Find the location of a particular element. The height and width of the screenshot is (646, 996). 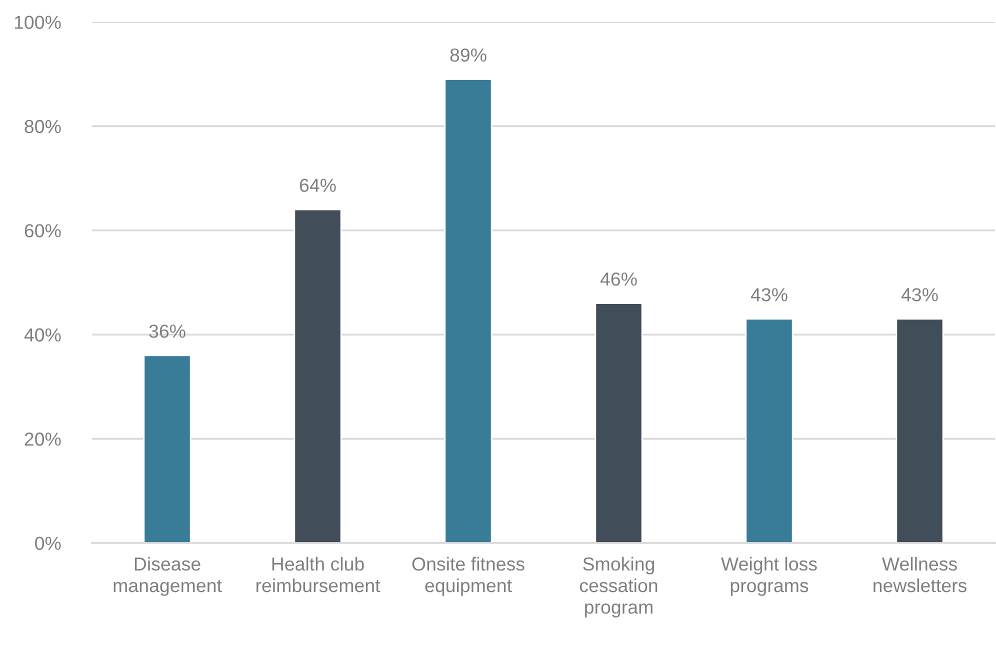

data-label: 64% is located at coordinates (318, 185).